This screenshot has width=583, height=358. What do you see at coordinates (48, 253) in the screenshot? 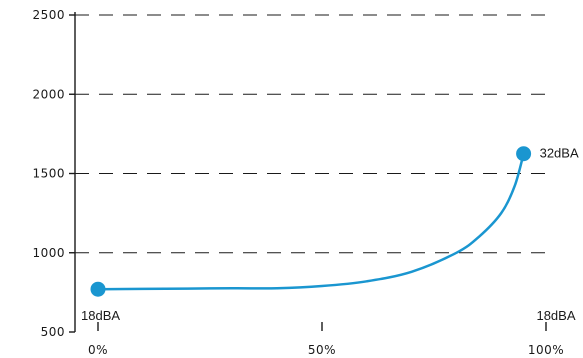
I see `y-tick-label-1000: 1000` at bounding box center [48, 253].